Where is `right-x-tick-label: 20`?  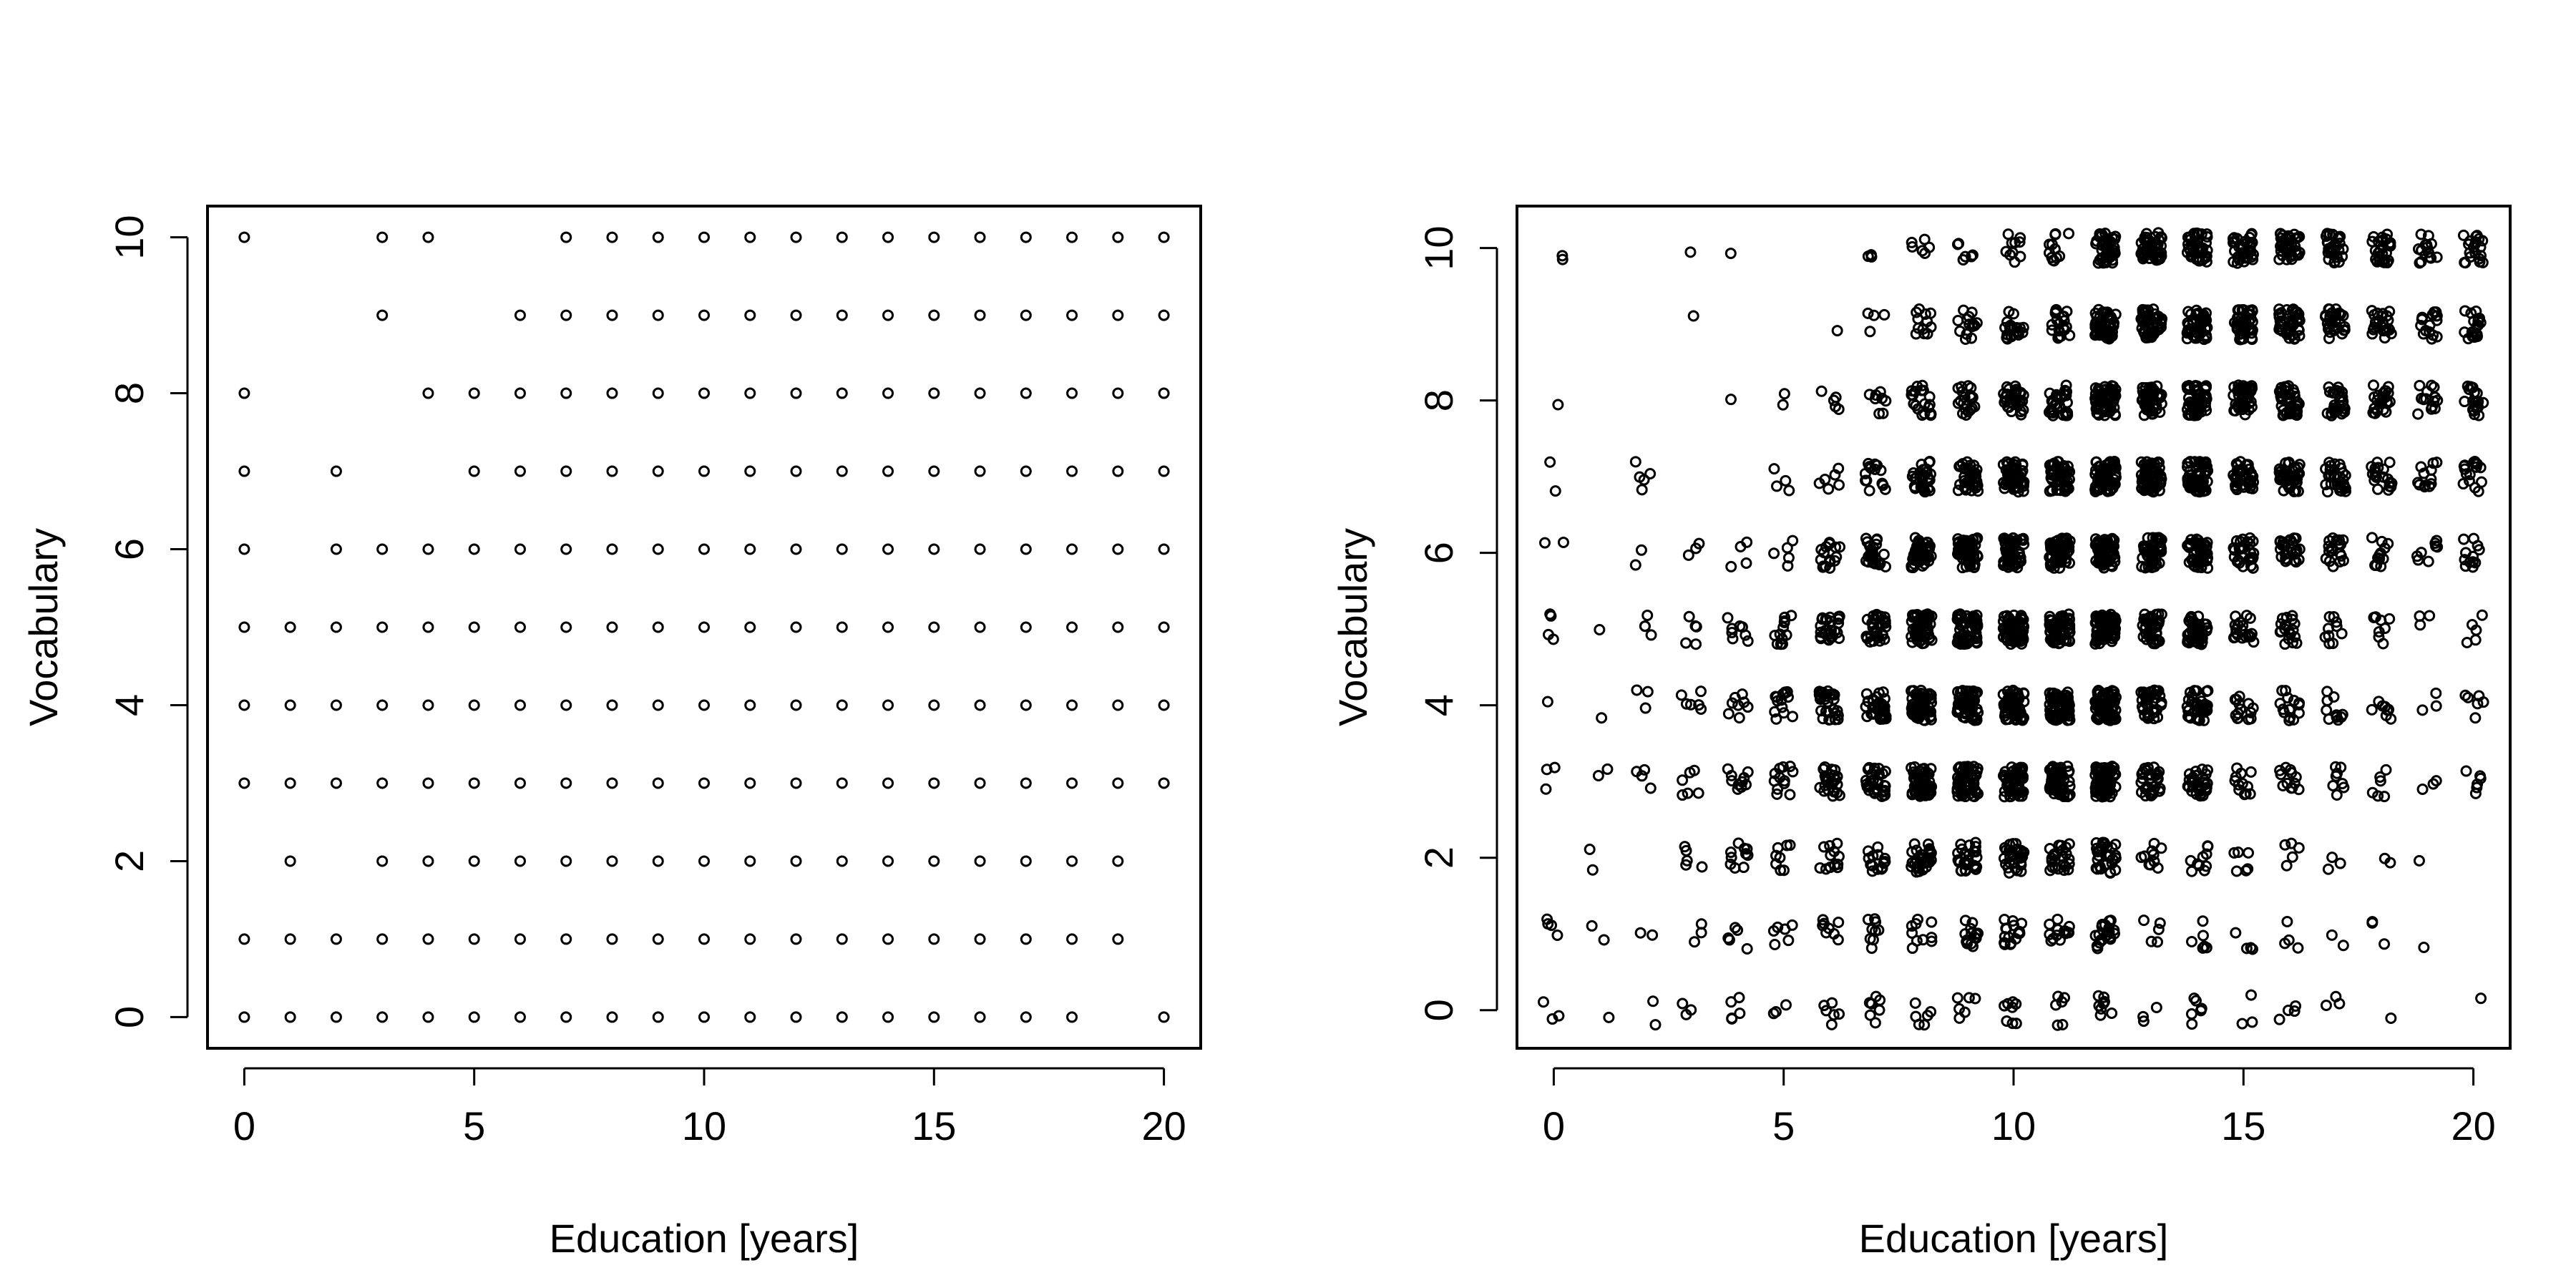
right-x-tick-label: 20 is located at coordinates (2473, 1125).